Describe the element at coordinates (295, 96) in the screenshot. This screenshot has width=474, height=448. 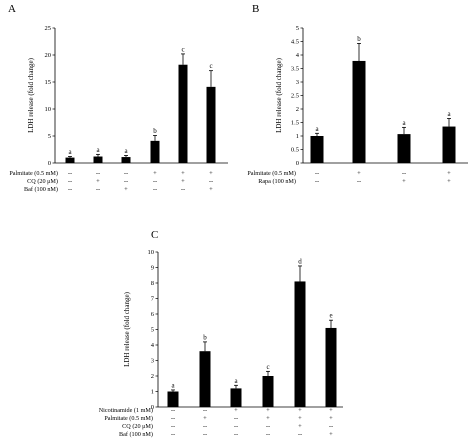
I see `y-tick-label: 2.5` at that location.